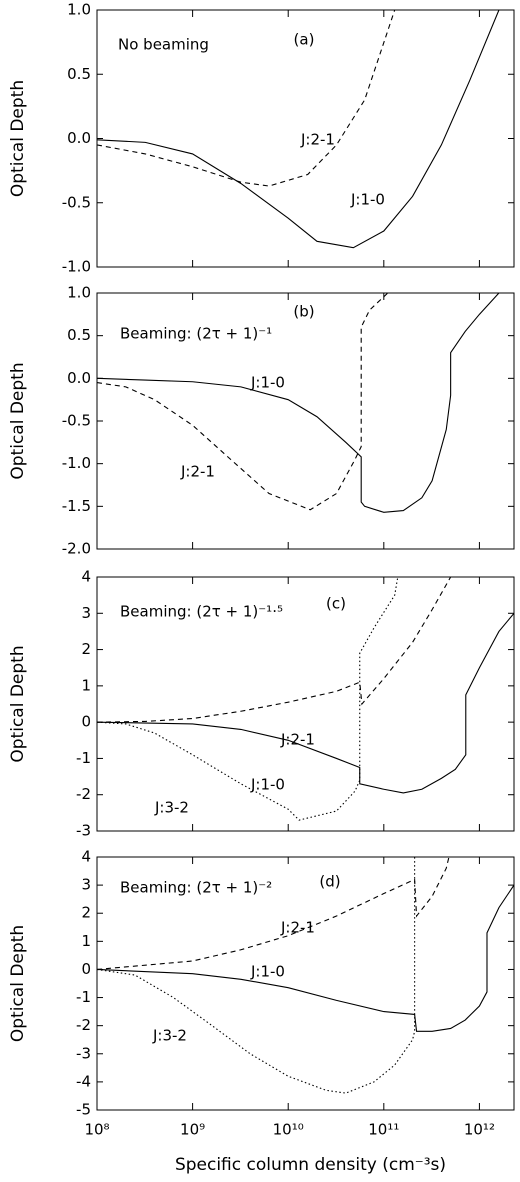  What do you see at coordinates (310, 1165) in the screenshot?
I see `x-axis-label: Specific column density (cm⁻³s)` at bounding box center [310, 1165].